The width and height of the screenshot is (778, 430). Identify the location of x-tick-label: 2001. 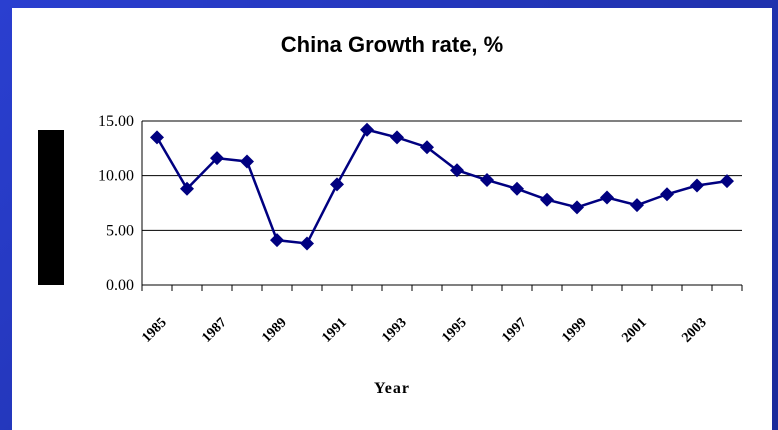
(634, 330).